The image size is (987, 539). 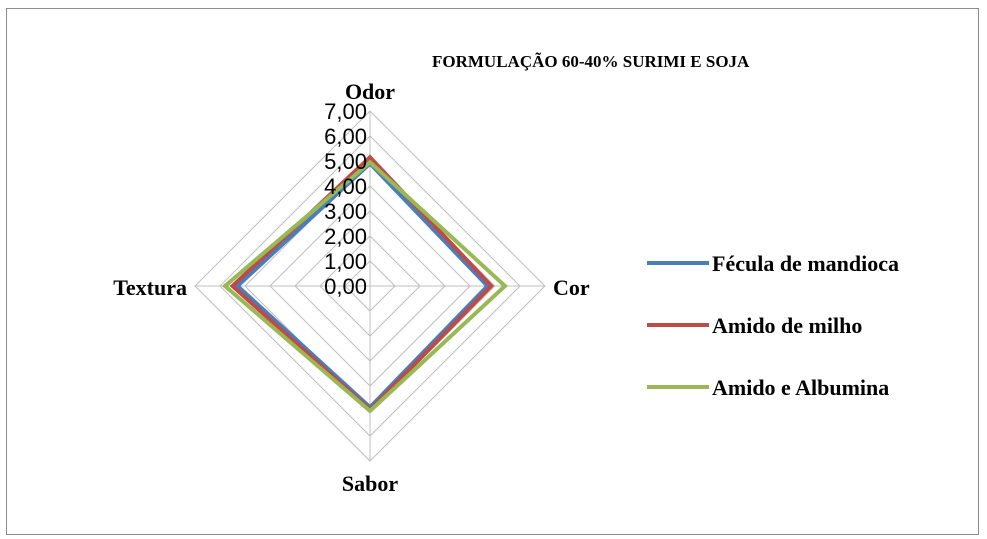 I want to click on legend-label: Amido de milho, so click(x=787, y=325).